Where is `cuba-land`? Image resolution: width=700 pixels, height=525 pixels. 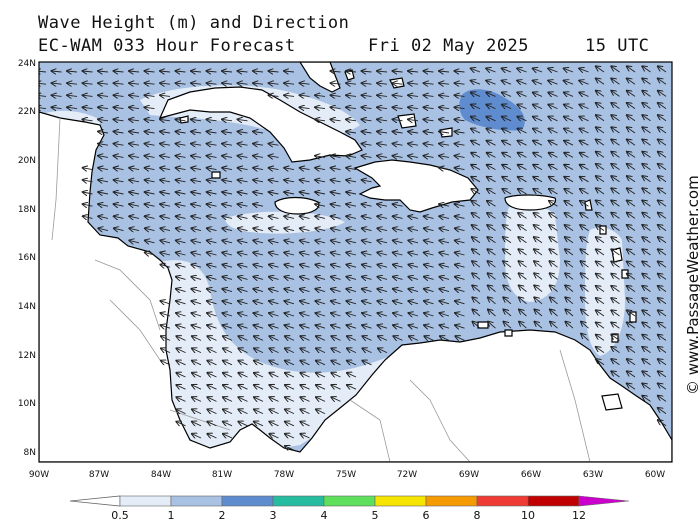
cuba-land is located at coordinates (260, 124).